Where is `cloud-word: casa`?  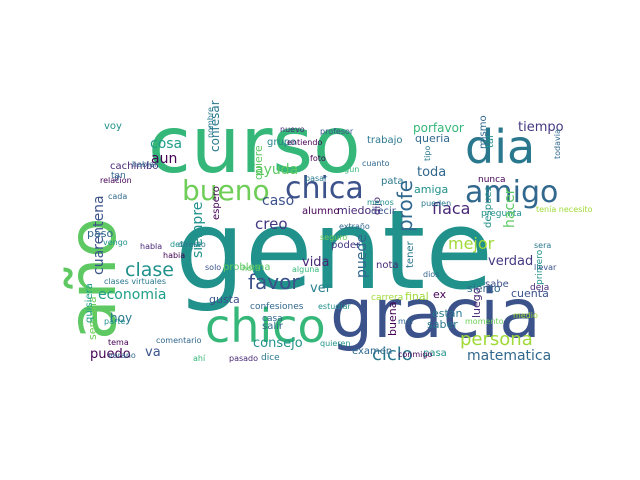
cloud-word: casa is located at coordinates (272, 319).